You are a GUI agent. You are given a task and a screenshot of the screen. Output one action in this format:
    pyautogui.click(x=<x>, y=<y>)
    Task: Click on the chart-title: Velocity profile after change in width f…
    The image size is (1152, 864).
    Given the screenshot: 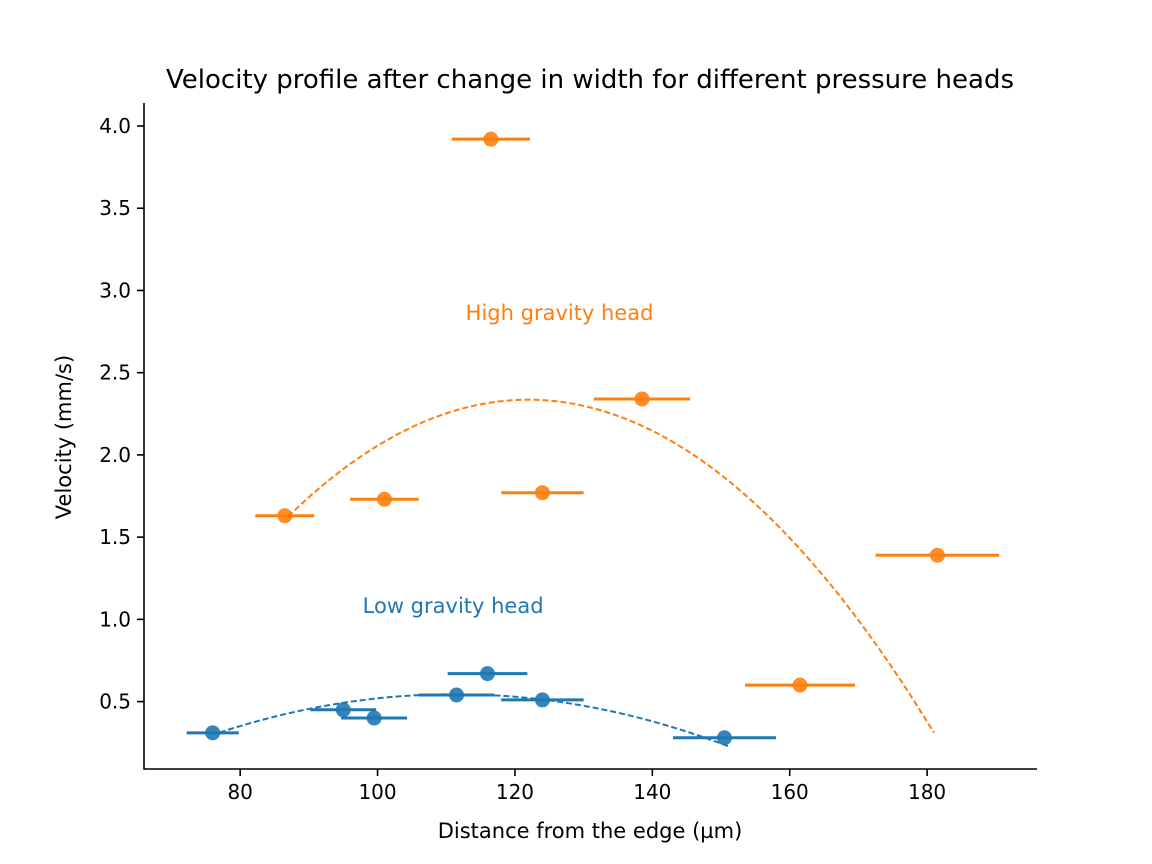 What is the action you would take?
    pyautogui.click(x=590, y=80)
    